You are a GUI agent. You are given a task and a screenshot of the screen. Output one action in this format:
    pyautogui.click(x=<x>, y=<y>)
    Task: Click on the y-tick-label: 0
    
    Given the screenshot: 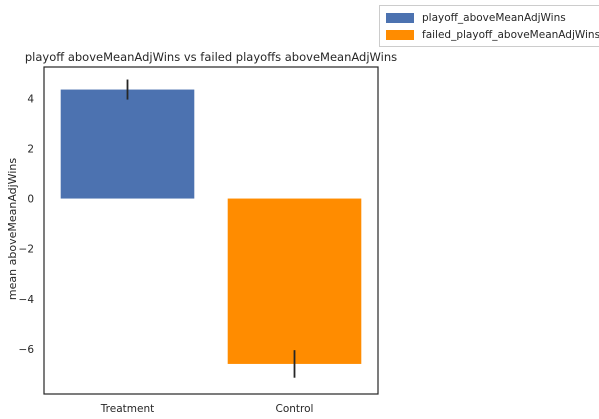 What is the action you would take?
    pyautogui.click(x=30, y=200)
    